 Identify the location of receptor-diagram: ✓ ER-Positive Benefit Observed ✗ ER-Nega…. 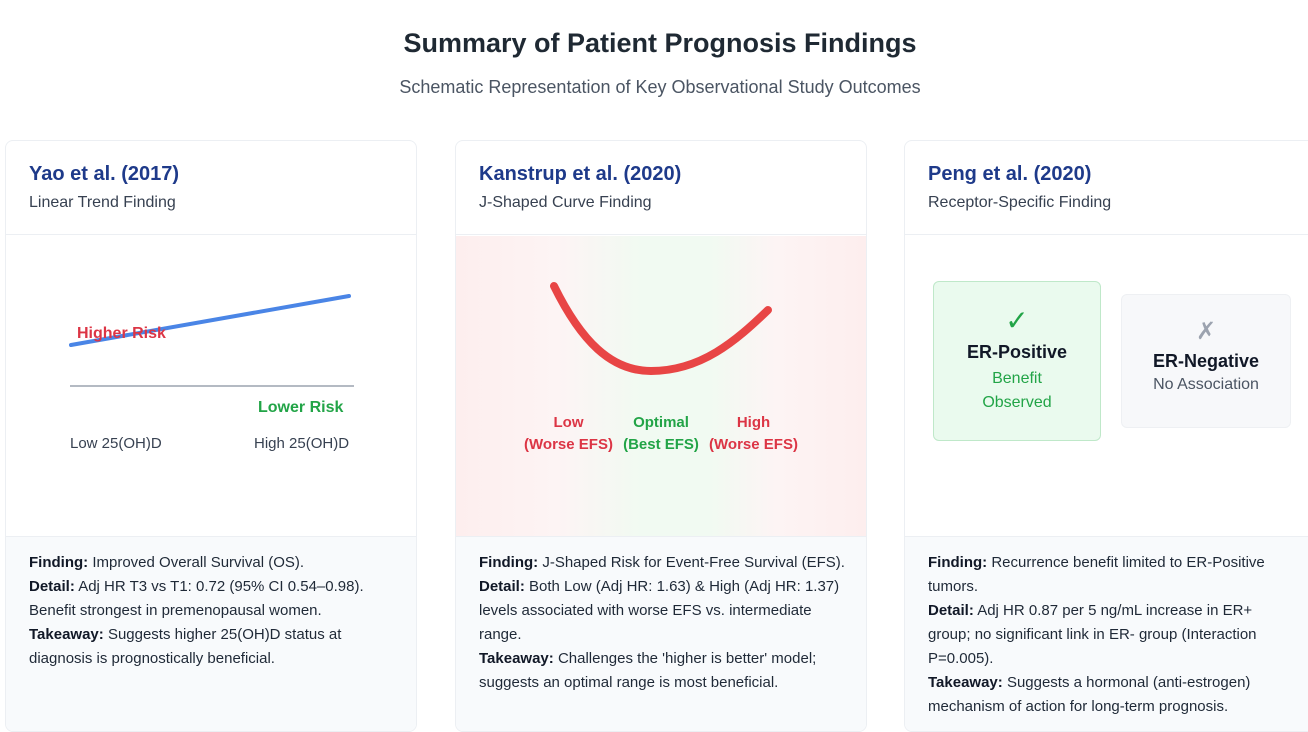
(1106, 386).